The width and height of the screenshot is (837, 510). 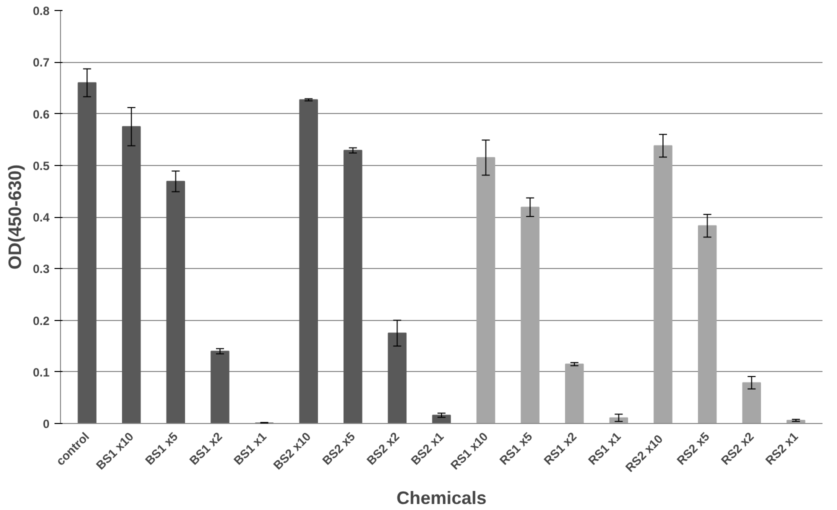 What do you see at coordinates (41, 63) in the screenshot?
I see `y-tick-label: 0.7` at bounding box center [41, 63].